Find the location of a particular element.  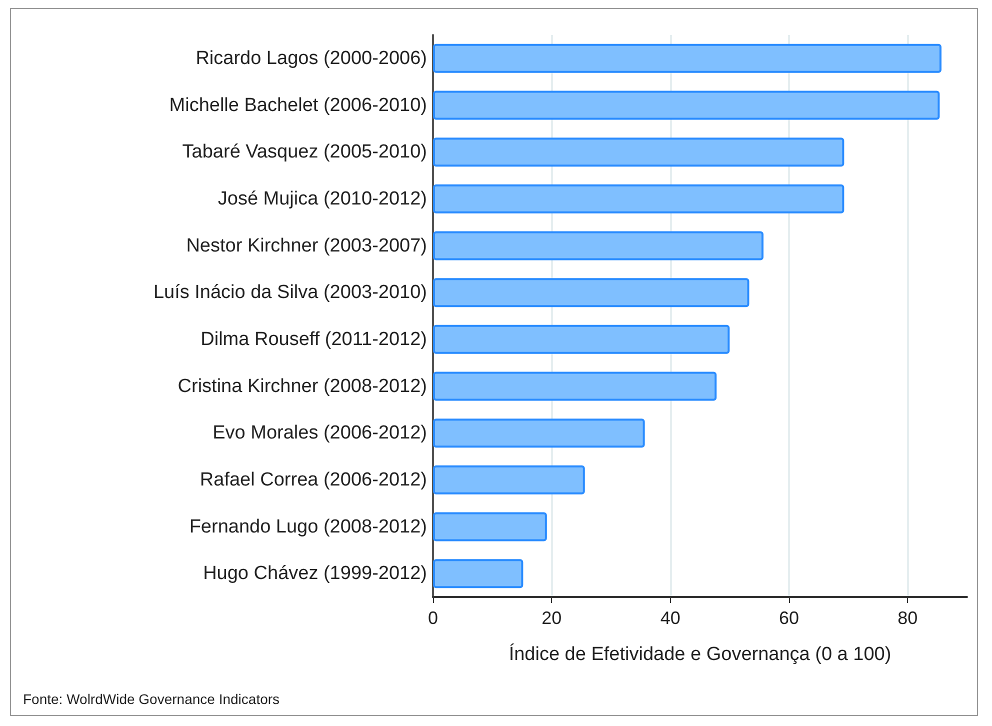

y-tick-label: José Mujica (2010-2012) is located at coordinates (322, 199).